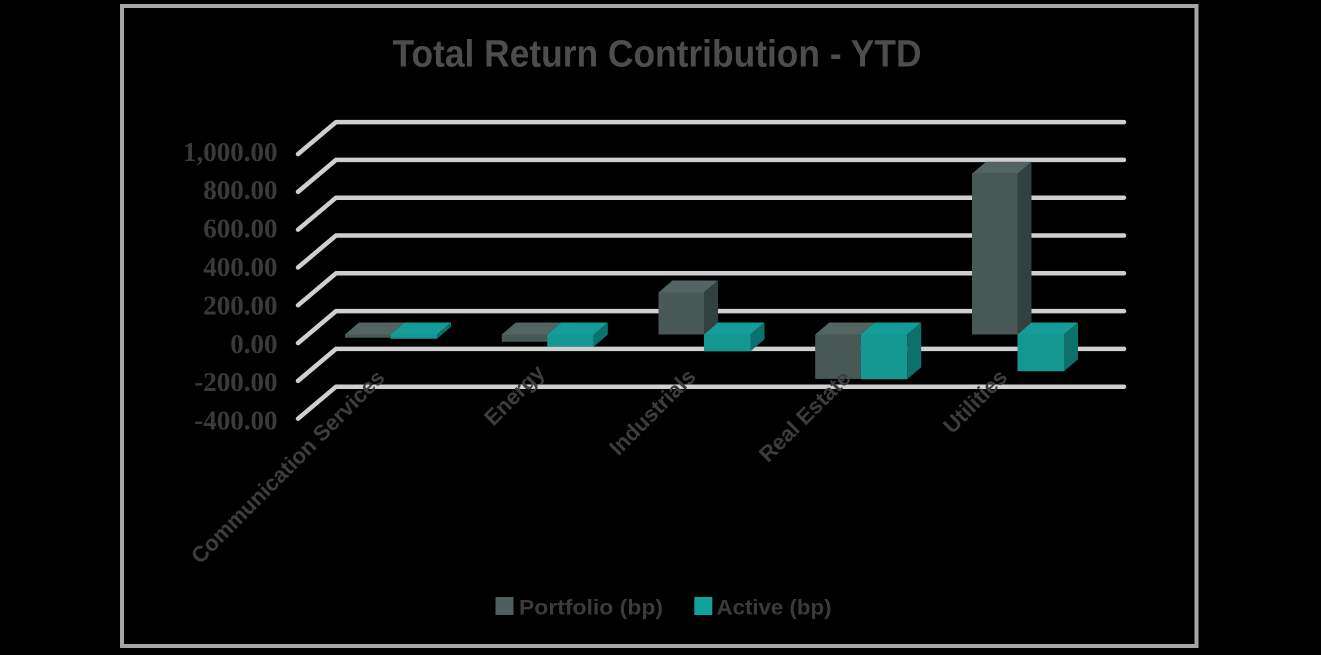 This screenshot has width=1321, height=655. Describe the element at coordinates (774, 608) in the screenshot. I see `svg-text: Active (bp)` at that location.